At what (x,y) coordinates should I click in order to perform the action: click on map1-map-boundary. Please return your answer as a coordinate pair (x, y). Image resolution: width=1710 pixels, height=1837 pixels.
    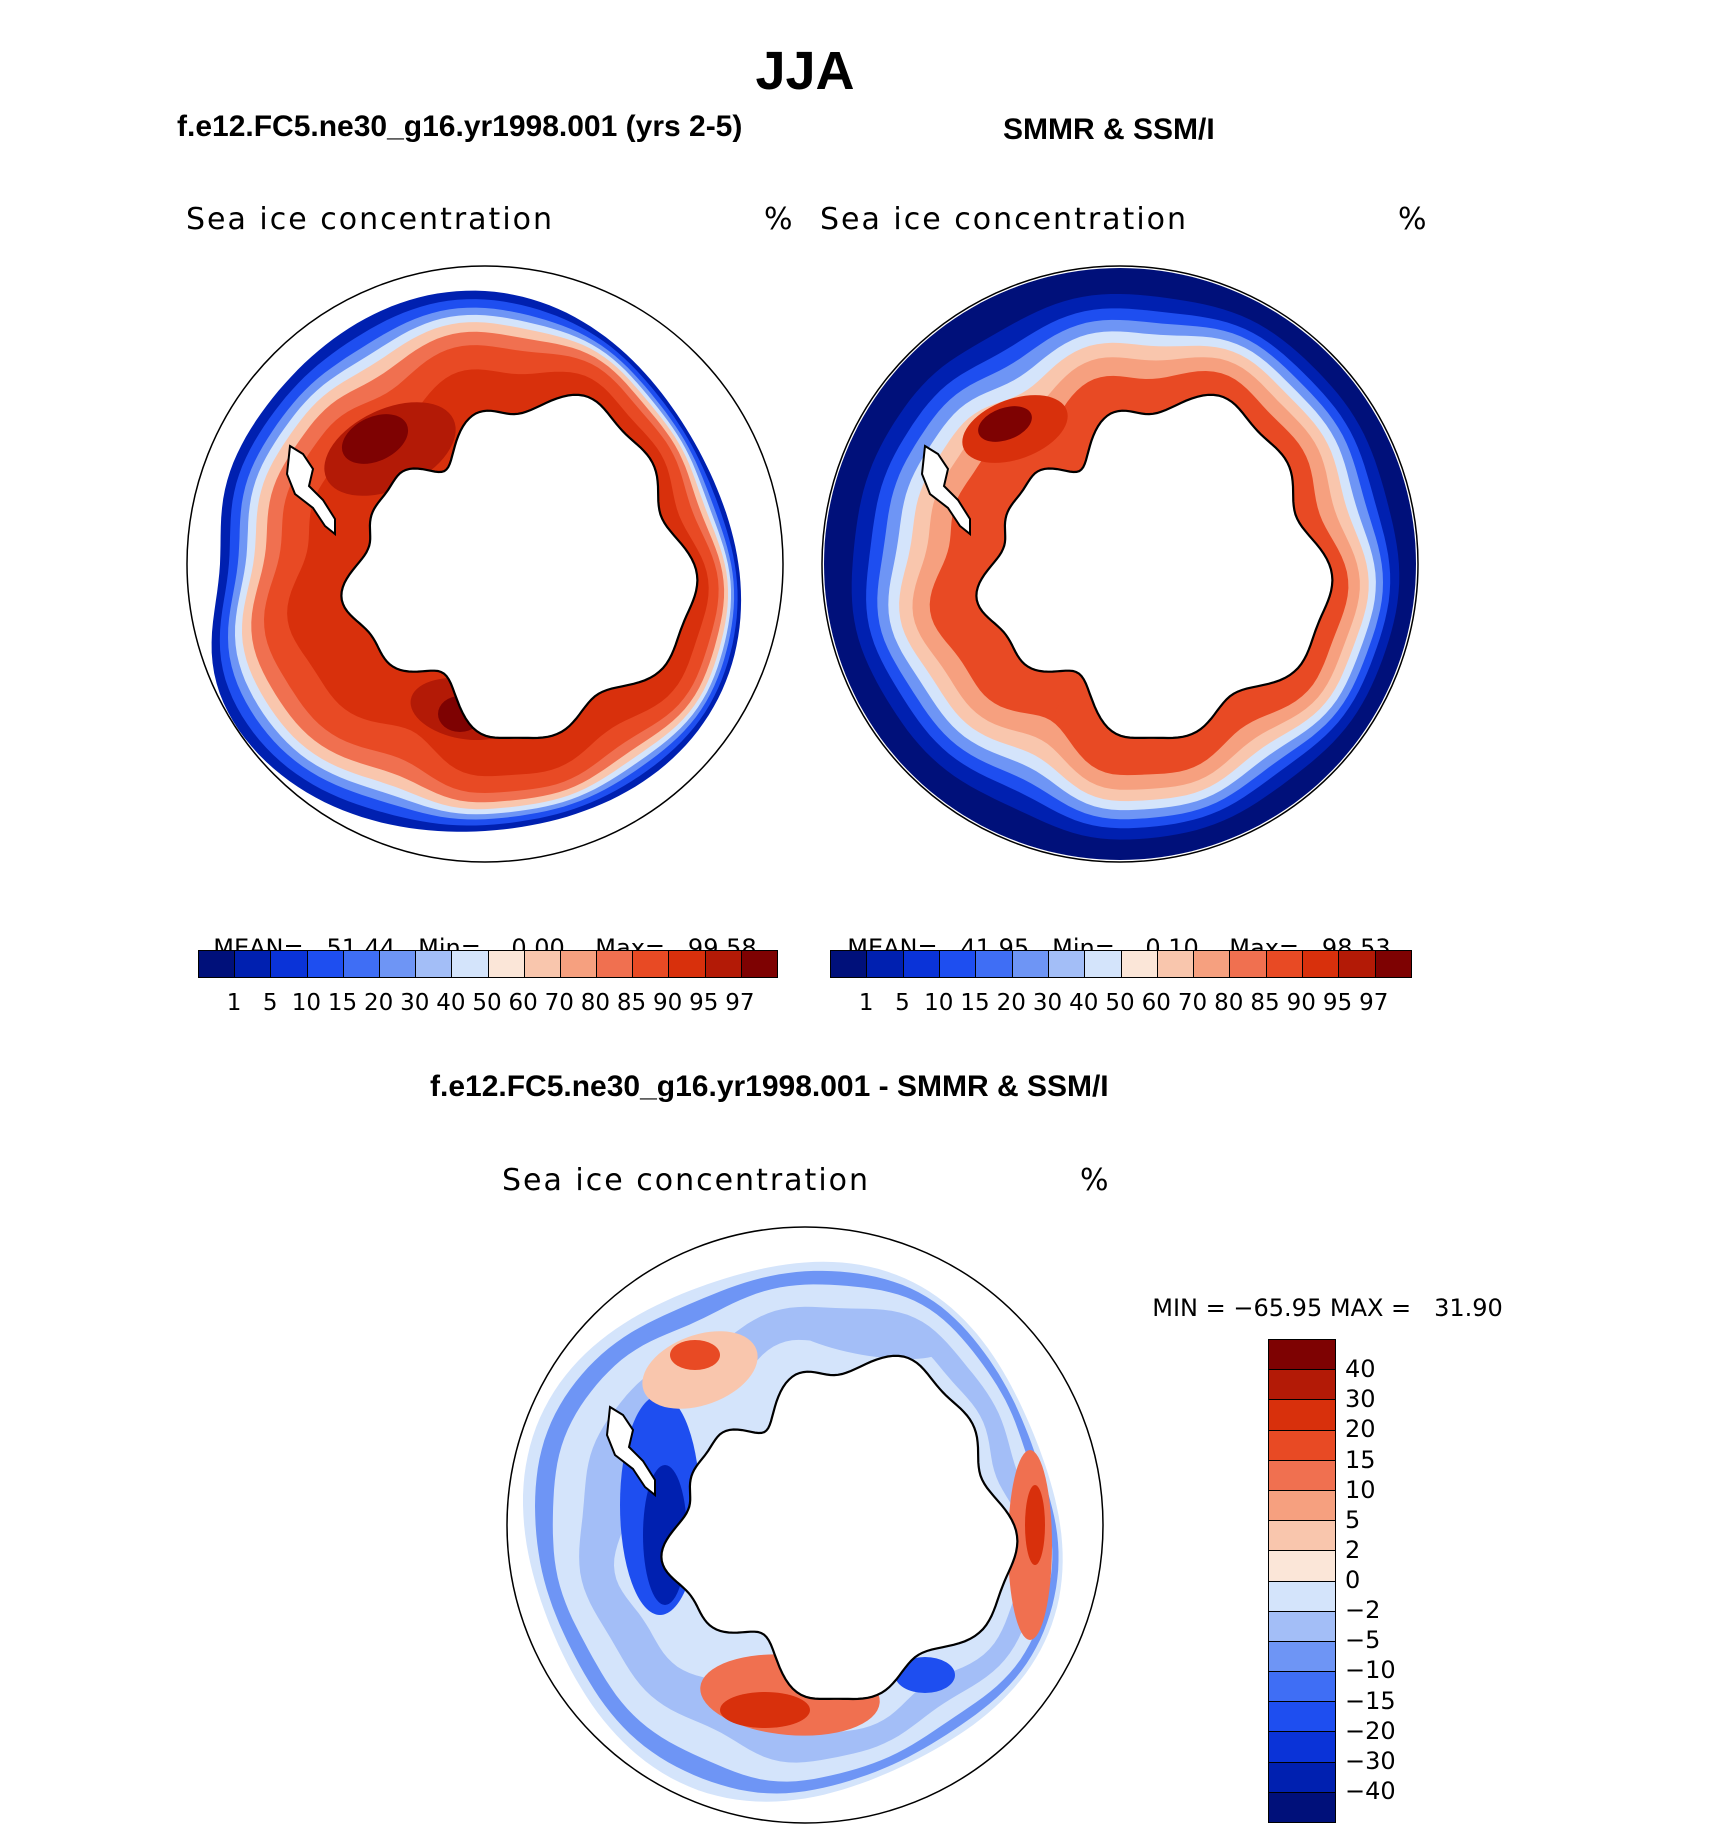
    Looking at the image, I should click on (485, 564).